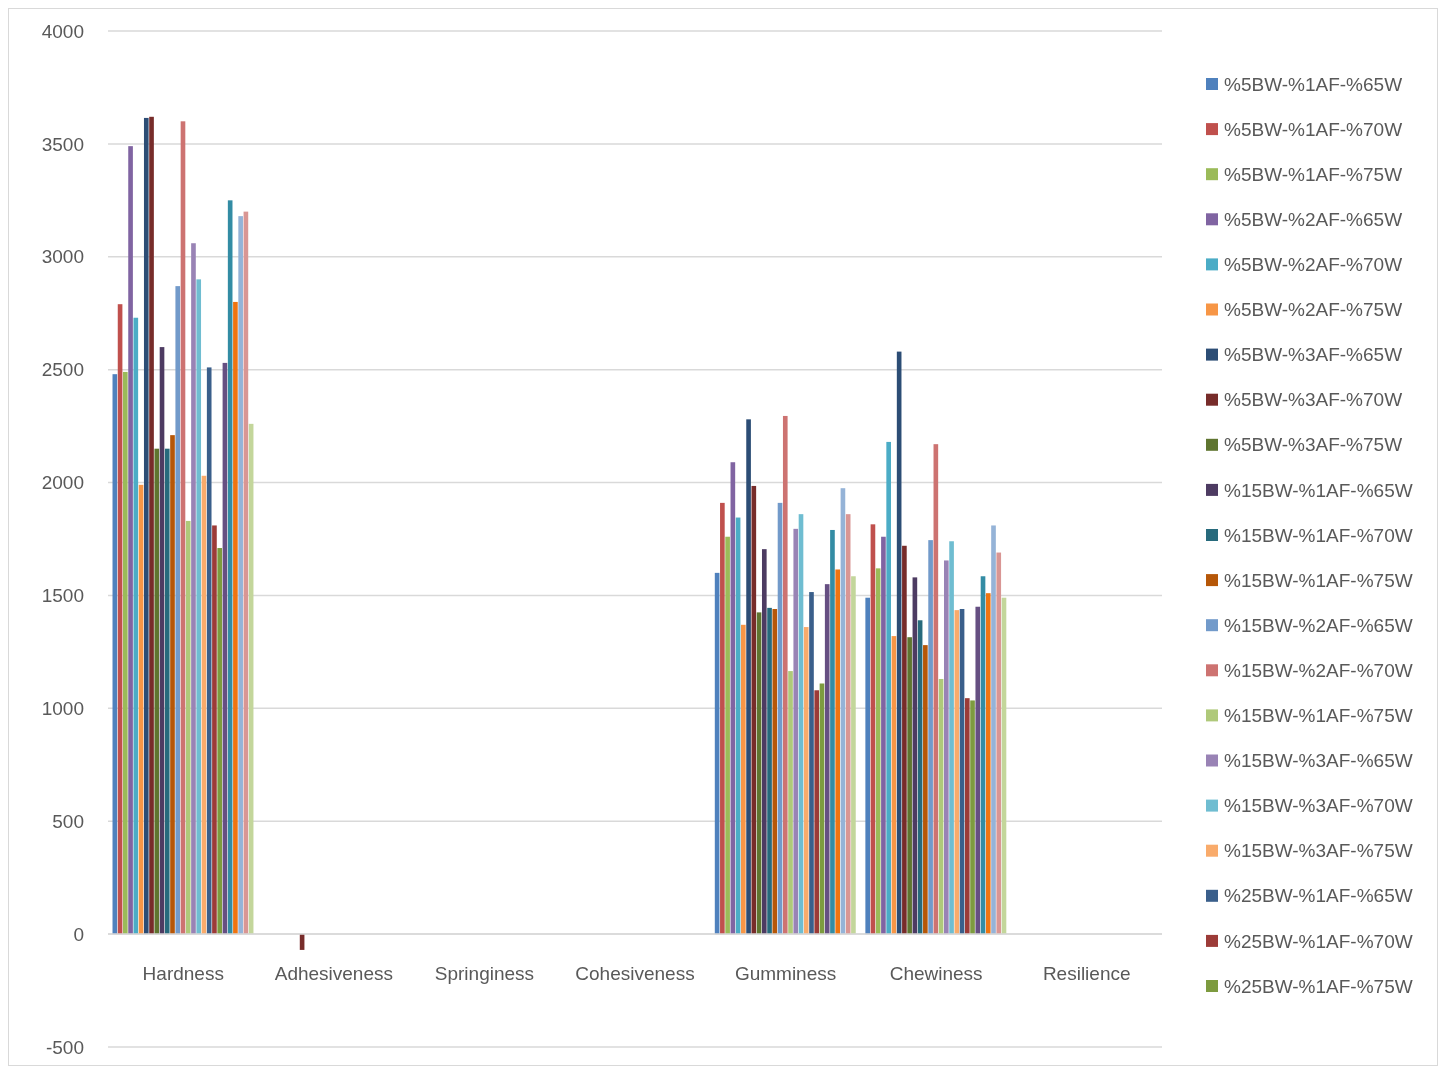 Image resolution: width=1438 pixels, height=1066 pixels. Describe the element at coordinates (1318, 670) in the screenshot. I see `legend-label: %15BW-%2AF-%70W` at that location.